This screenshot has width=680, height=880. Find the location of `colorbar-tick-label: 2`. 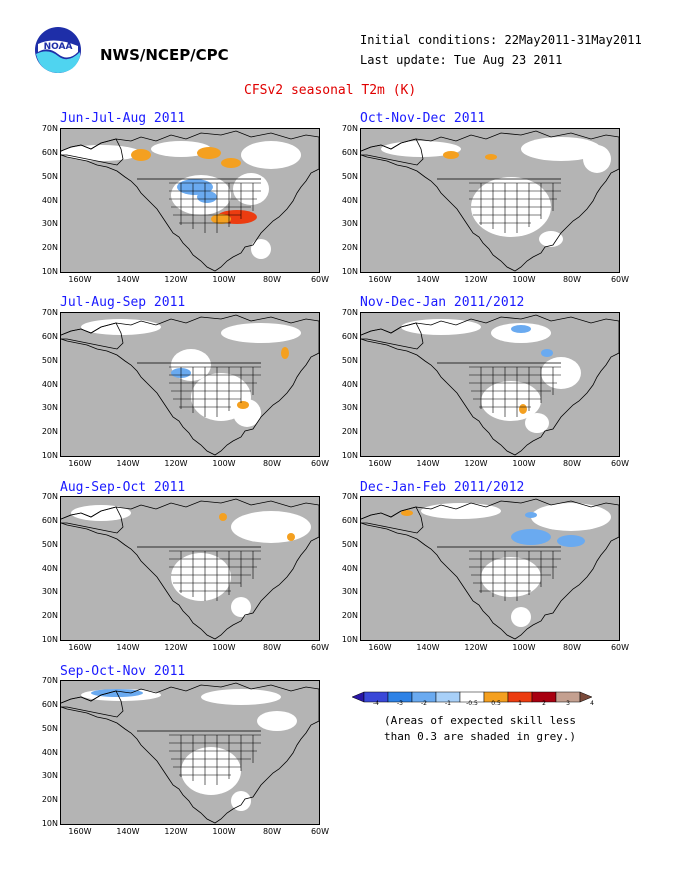

colorbar-tick-label: 2 is located at coordinates (544, 703).